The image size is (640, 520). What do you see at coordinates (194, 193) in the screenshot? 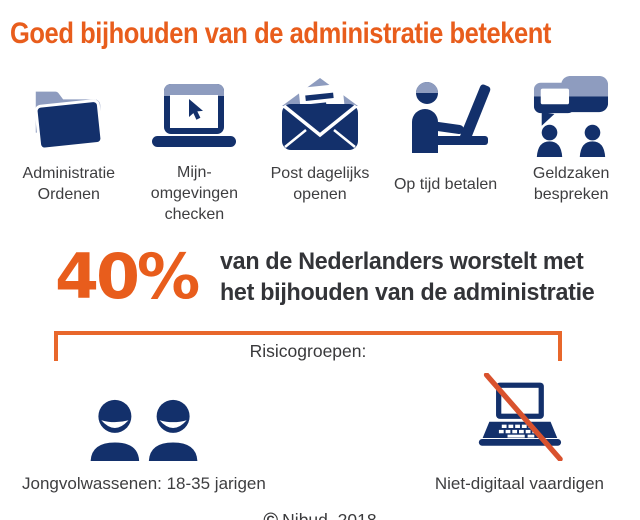
I see `habit-label: Mijn-omgevingen checken` at bounding box center [194, 193].